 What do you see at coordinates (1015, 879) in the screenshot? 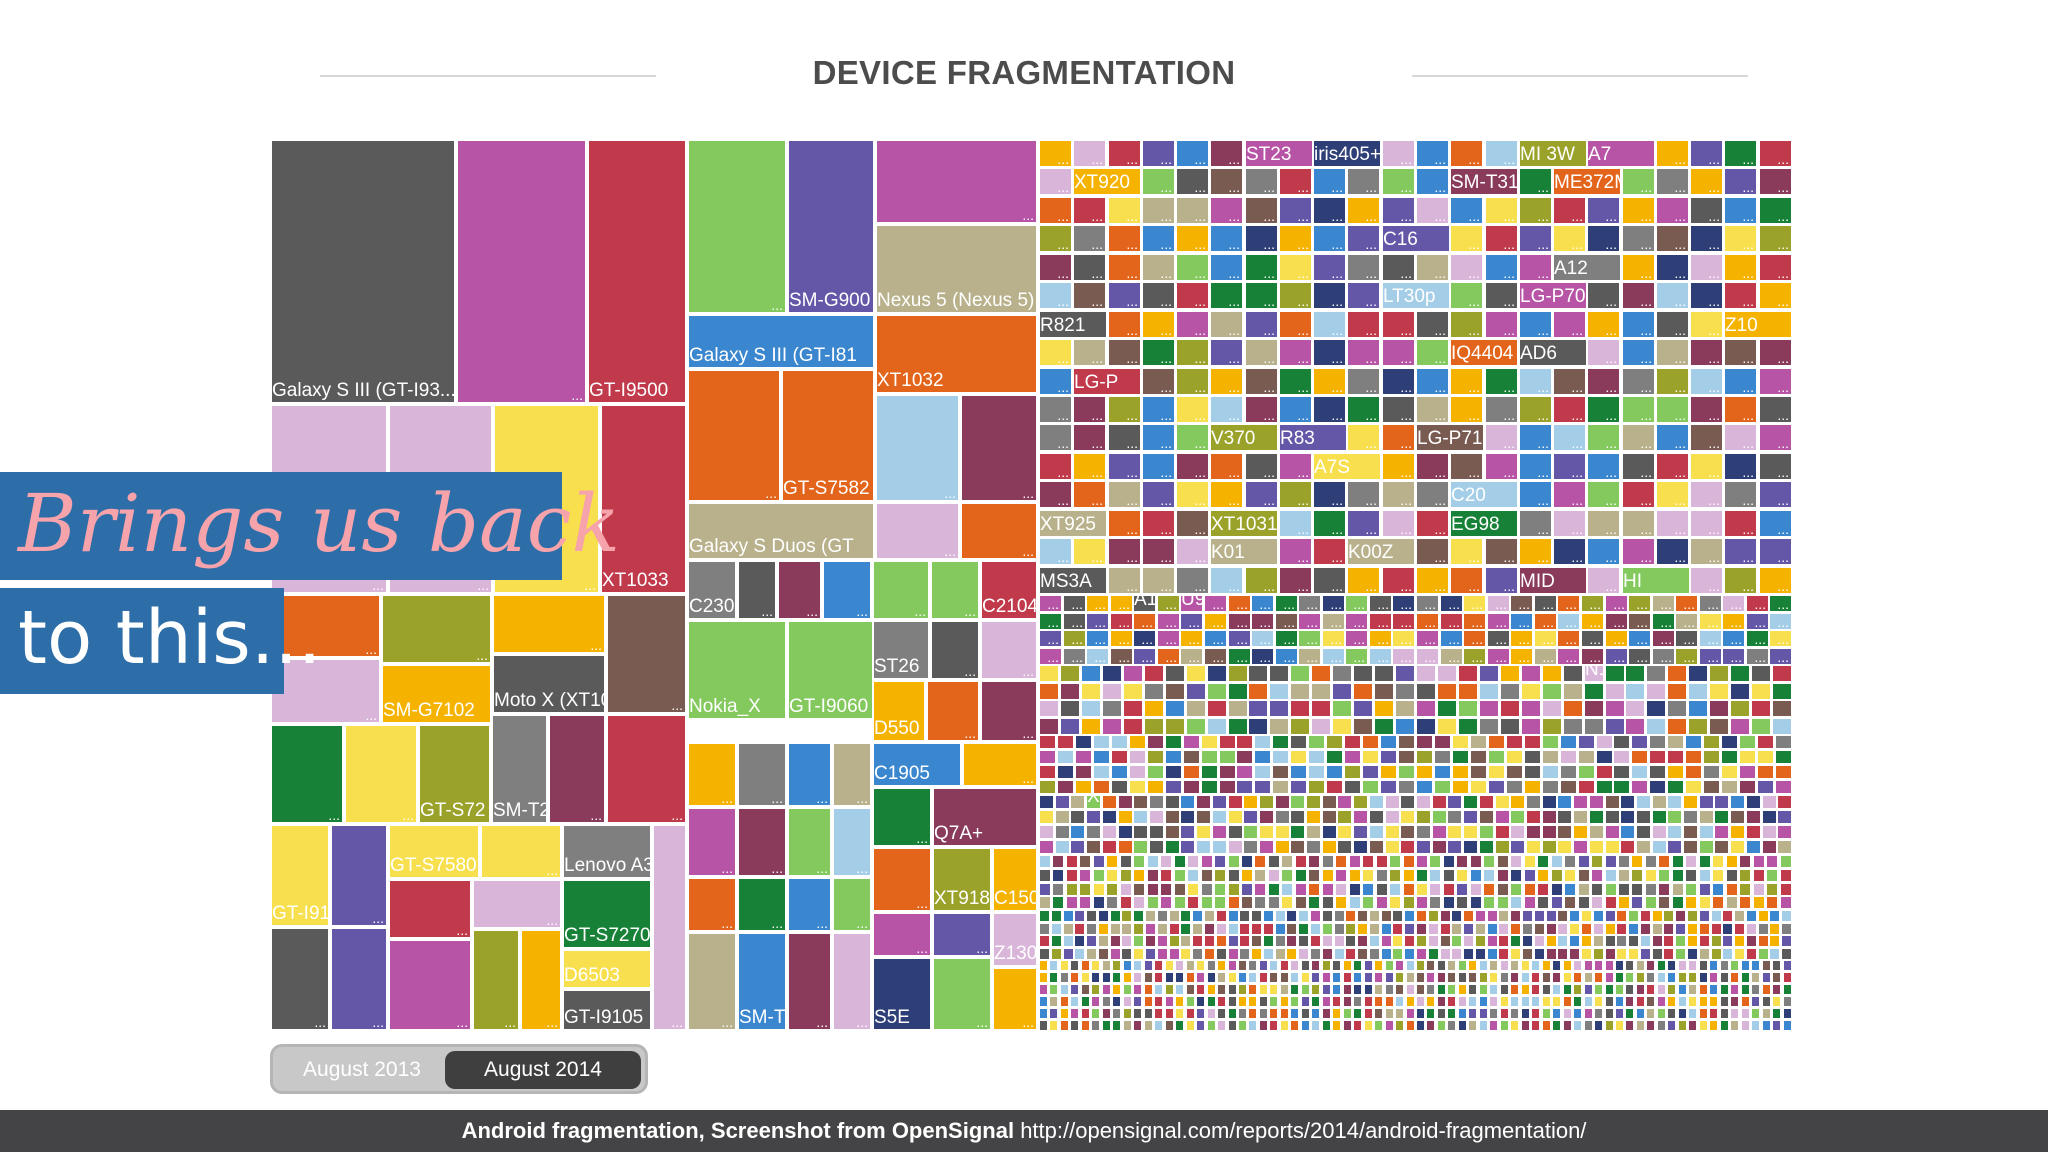
I see `device-tile: C150` at bounding box center [1015, 879].